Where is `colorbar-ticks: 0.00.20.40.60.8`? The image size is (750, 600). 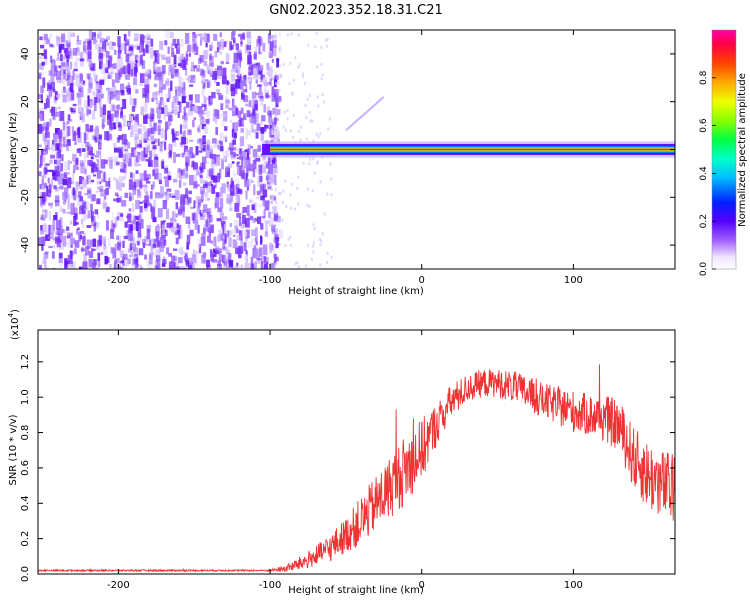 colorbar-ticks: 0.00.20.40.60.8 is located at coordinates (707, 173).